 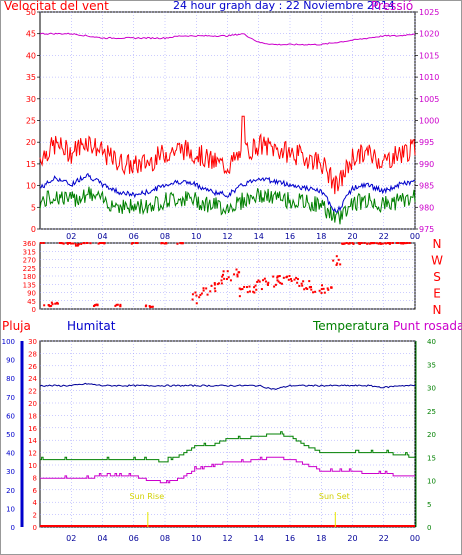 What do you see at coordinates (10, 454) in the screenshot?
I see `humidity-tick-label: 40` at bounding box center [10, 454].